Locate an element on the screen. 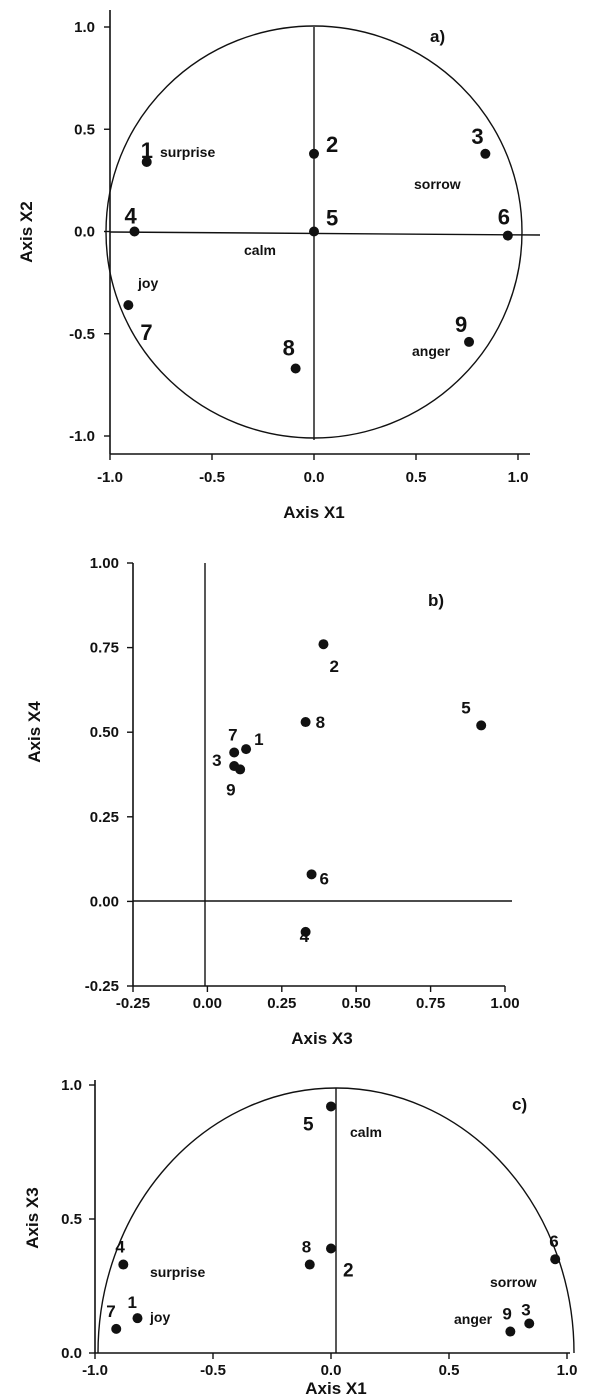  x-tick-label: 1.00 is located at coordinates (504, 1003).